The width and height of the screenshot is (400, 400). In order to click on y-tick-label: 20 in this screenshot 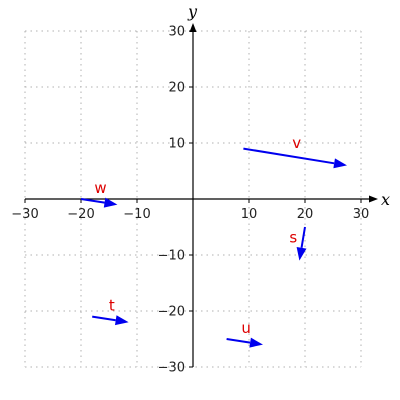, I will do `click(176, 88)`.